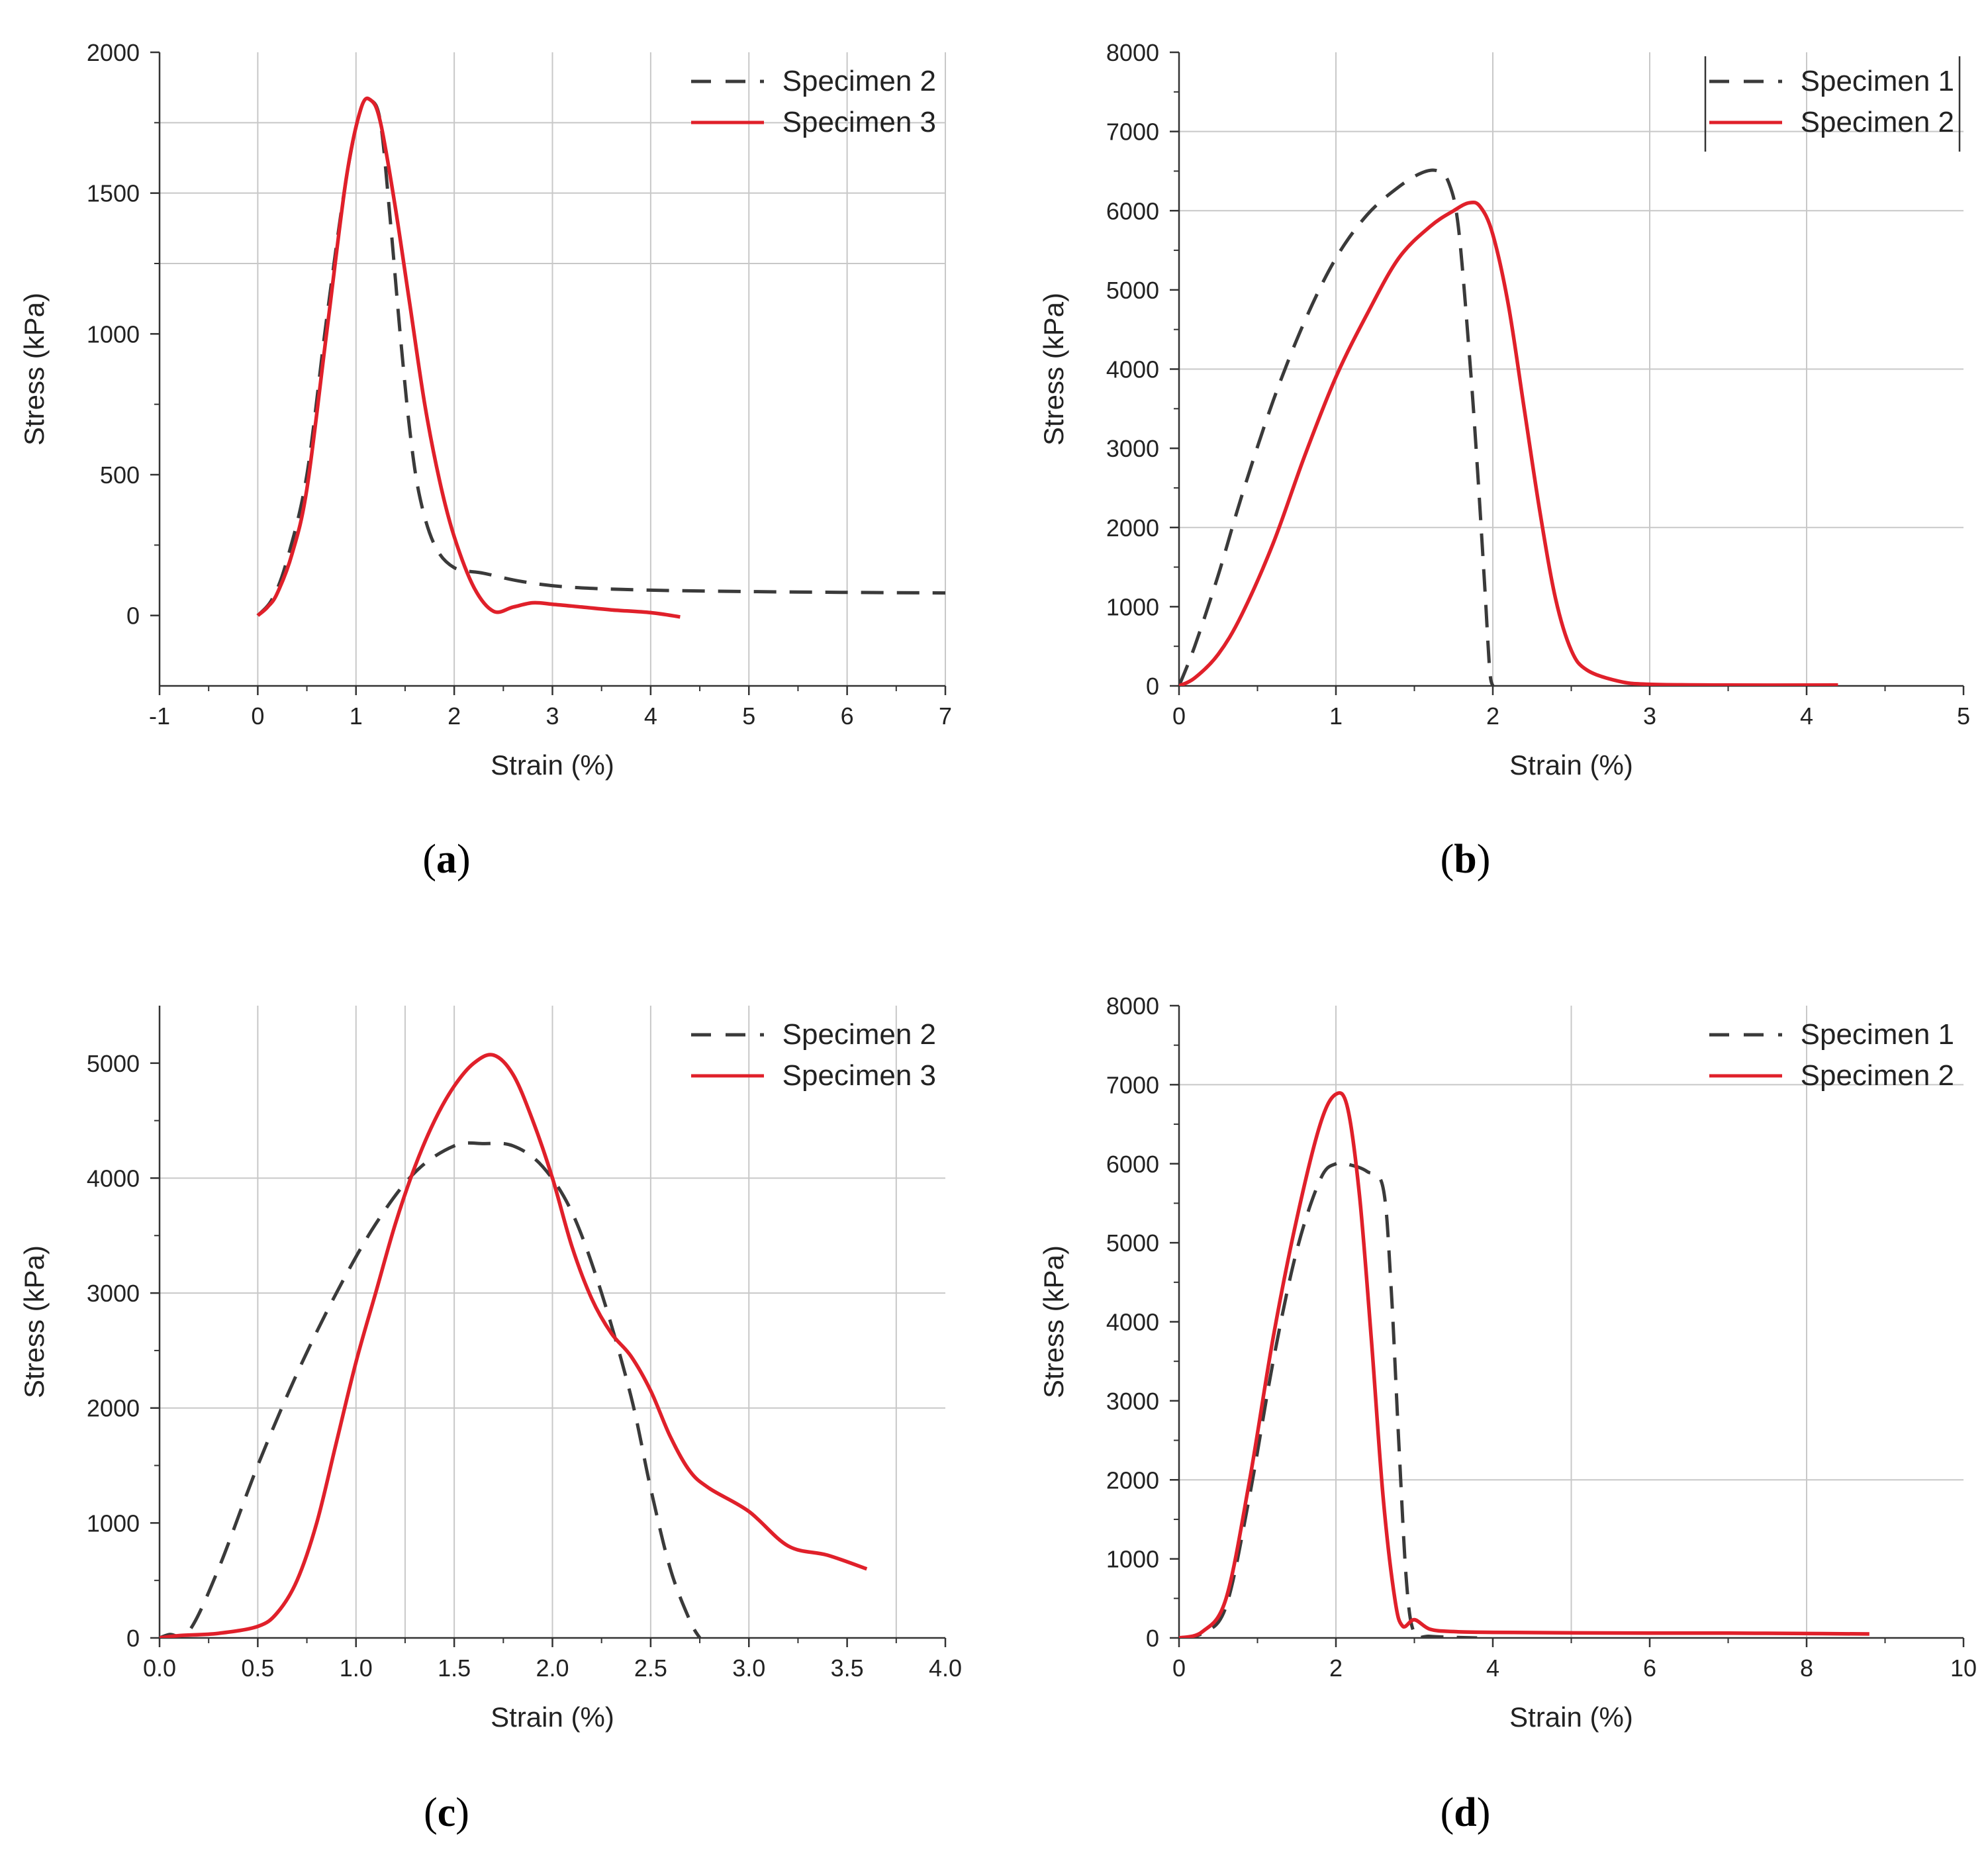  I want to click on x-tick-label: 1.5, so click(454, 1668).